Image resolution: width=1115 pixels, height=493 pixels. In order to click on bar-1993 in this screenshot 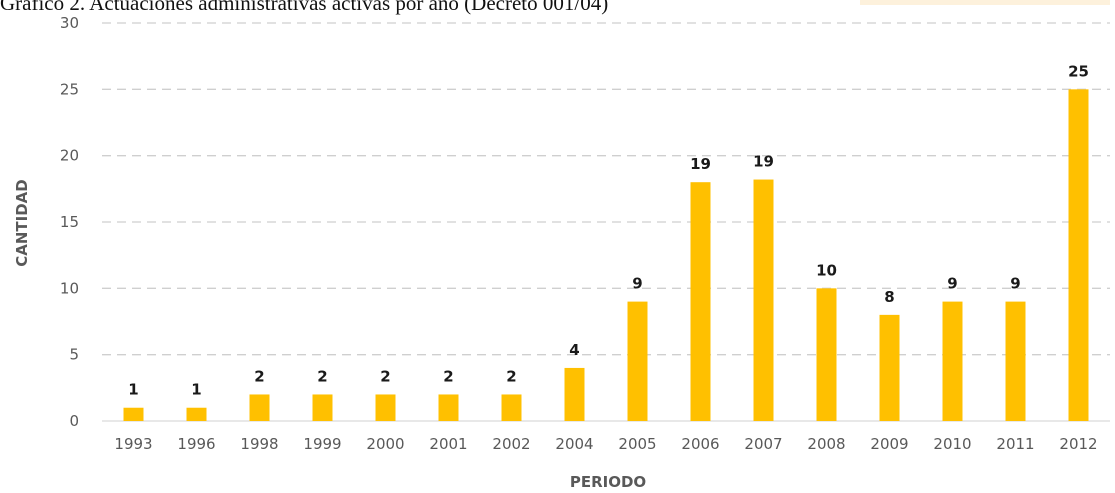, I will do `click(133, 414)`.